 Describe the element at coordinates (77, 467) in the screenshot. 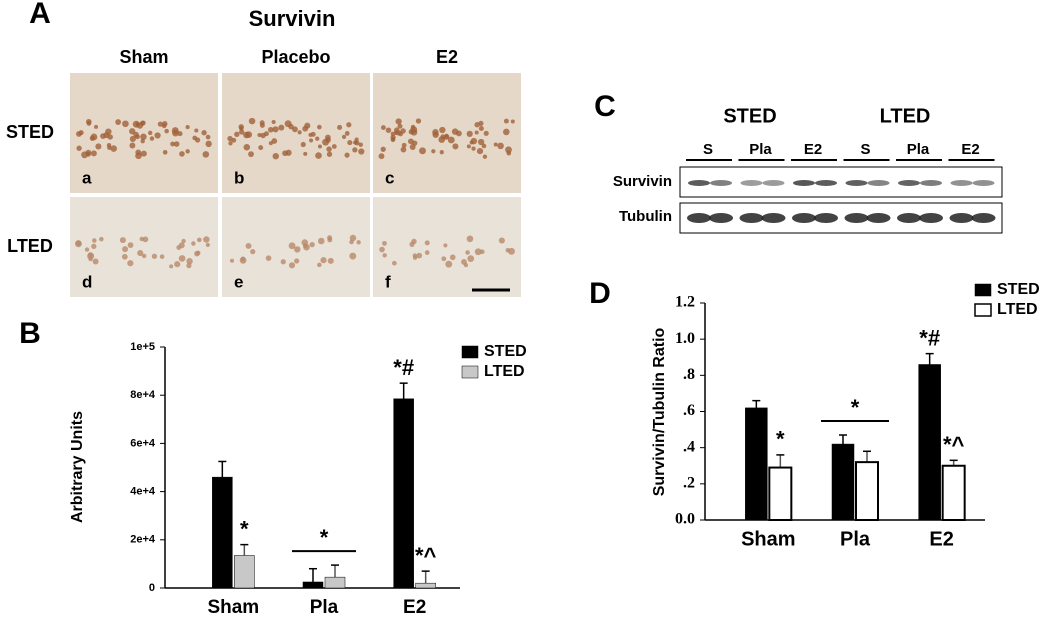

I see `y-axis-label: Arbitrary Units` at that location.